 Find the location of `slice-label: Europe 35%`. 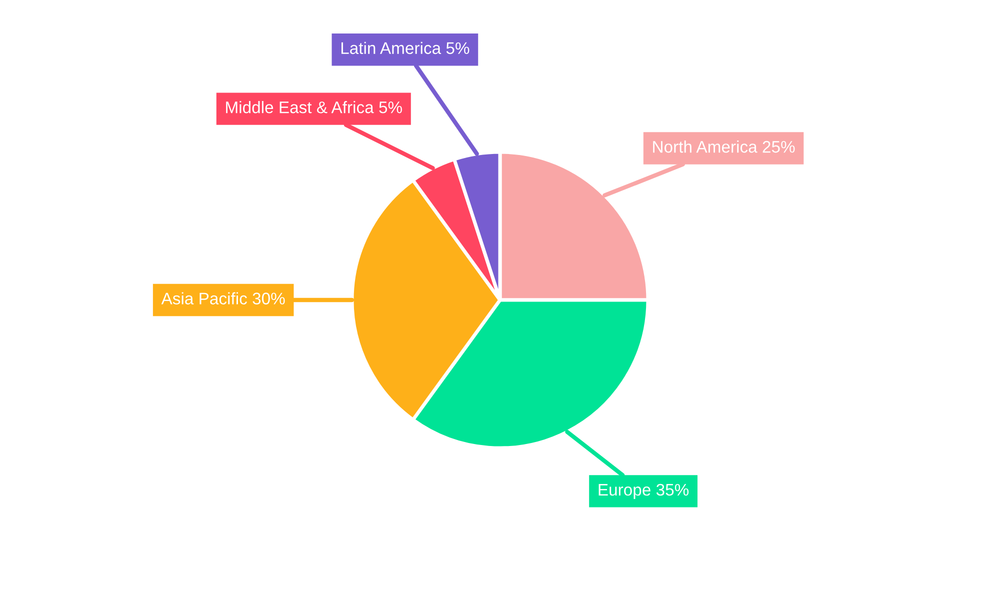

slice-label: Europe 35% is located at coordinates (643, 491).